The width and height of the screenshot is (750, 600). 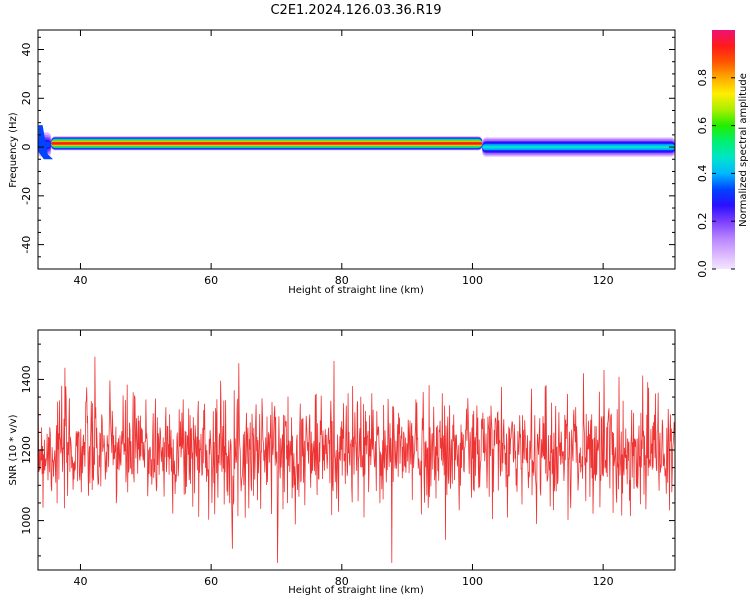 What do you see at coordinates (702, 221) in the screenshot?
I see `colorbar-tick-label: 0.2` at bounding box center [702, 221].